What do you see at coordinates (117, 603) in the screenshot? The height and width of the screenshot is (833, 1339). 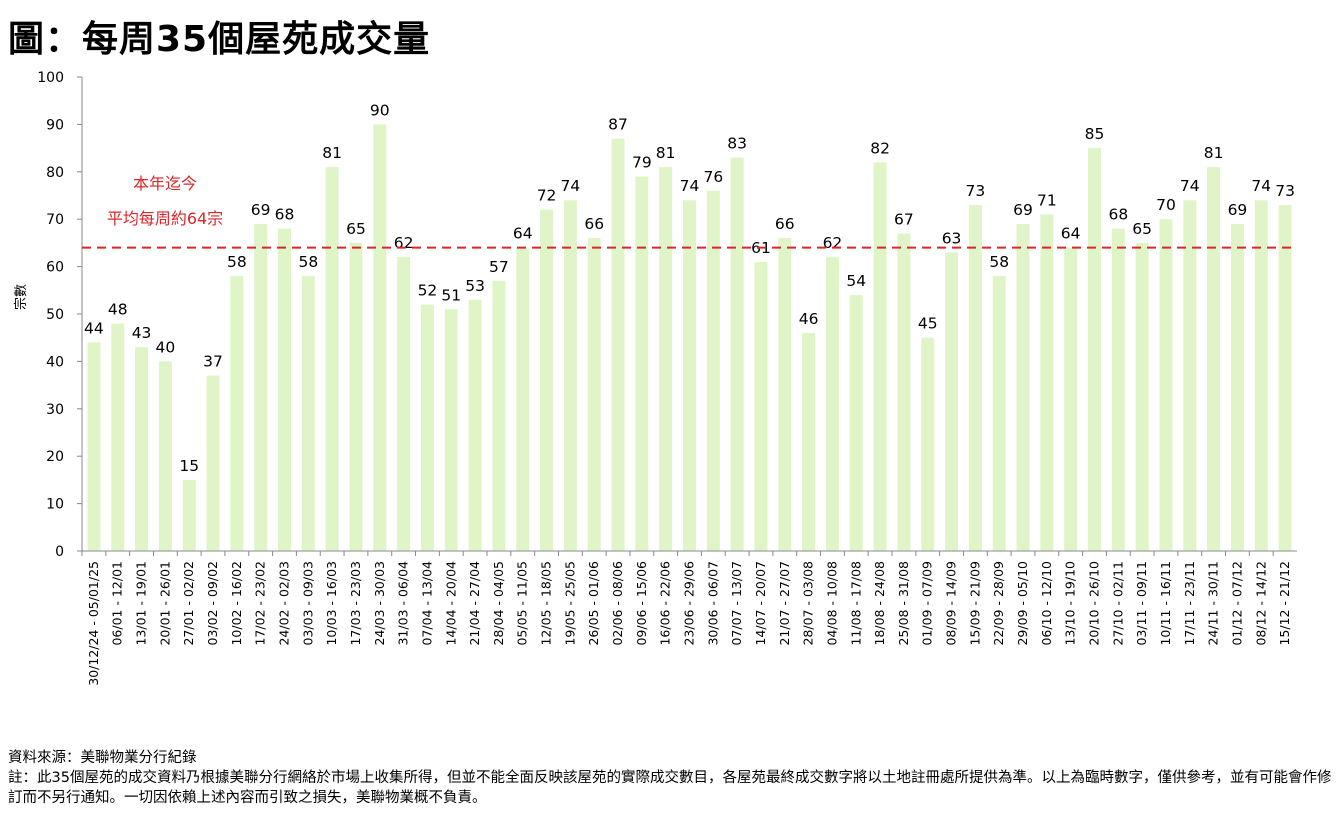 I see `x-tick-label: 06/01 - 12/01` at bounding box center [117, 603].